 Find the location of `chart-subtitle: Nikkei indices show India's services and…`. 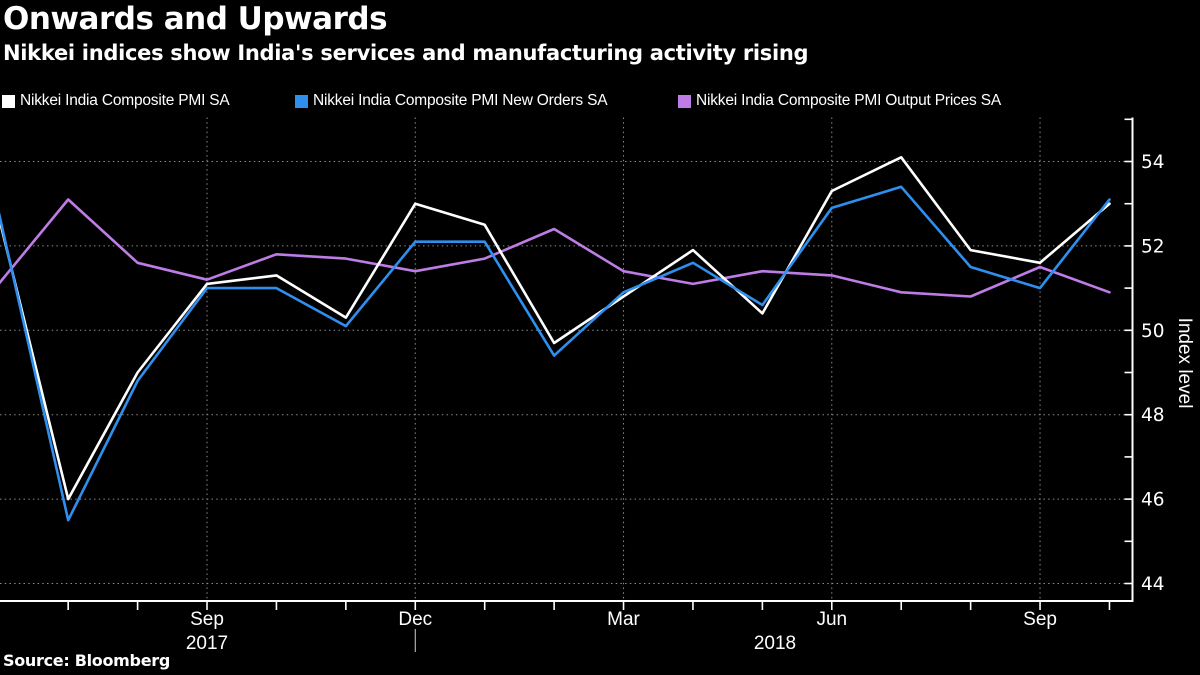

chart-subtitle: Nikkei indices show India's services and… is located at coordinates (406, 52).